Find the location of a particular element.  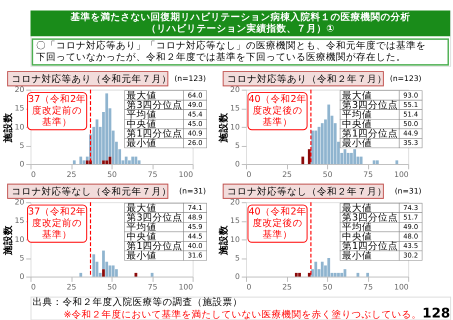

text: 128 is located at coordinates (436, 313).